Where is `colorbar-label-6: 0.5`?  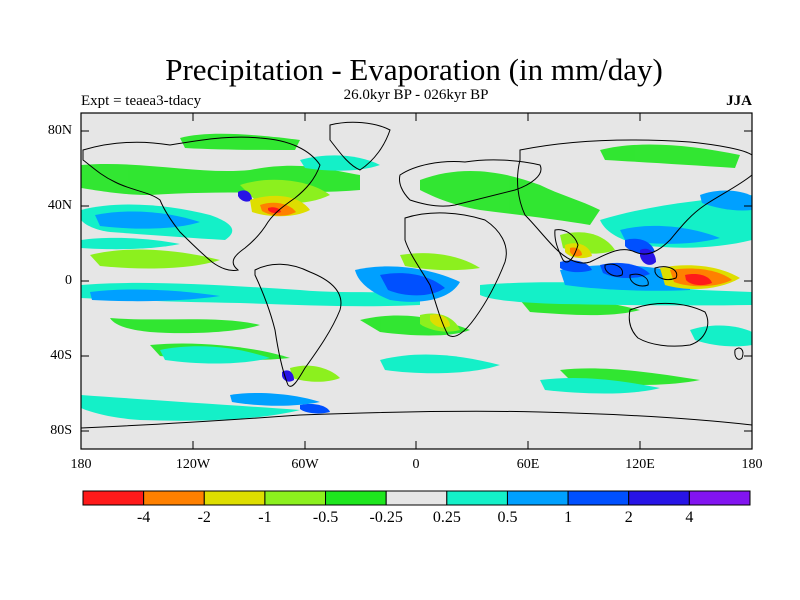 colorbar-label-6: 0.5 is located at coordinates (507, 517).